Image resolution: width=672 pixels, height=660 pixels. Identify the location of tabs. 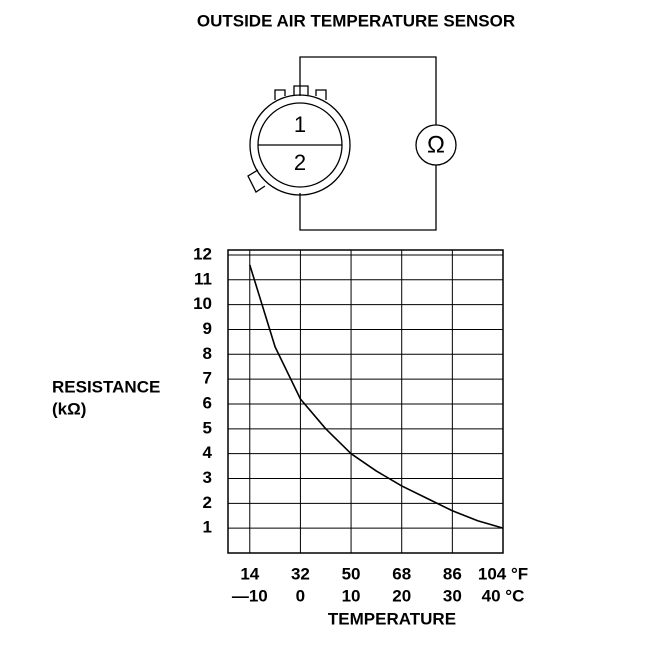
(300, 92).